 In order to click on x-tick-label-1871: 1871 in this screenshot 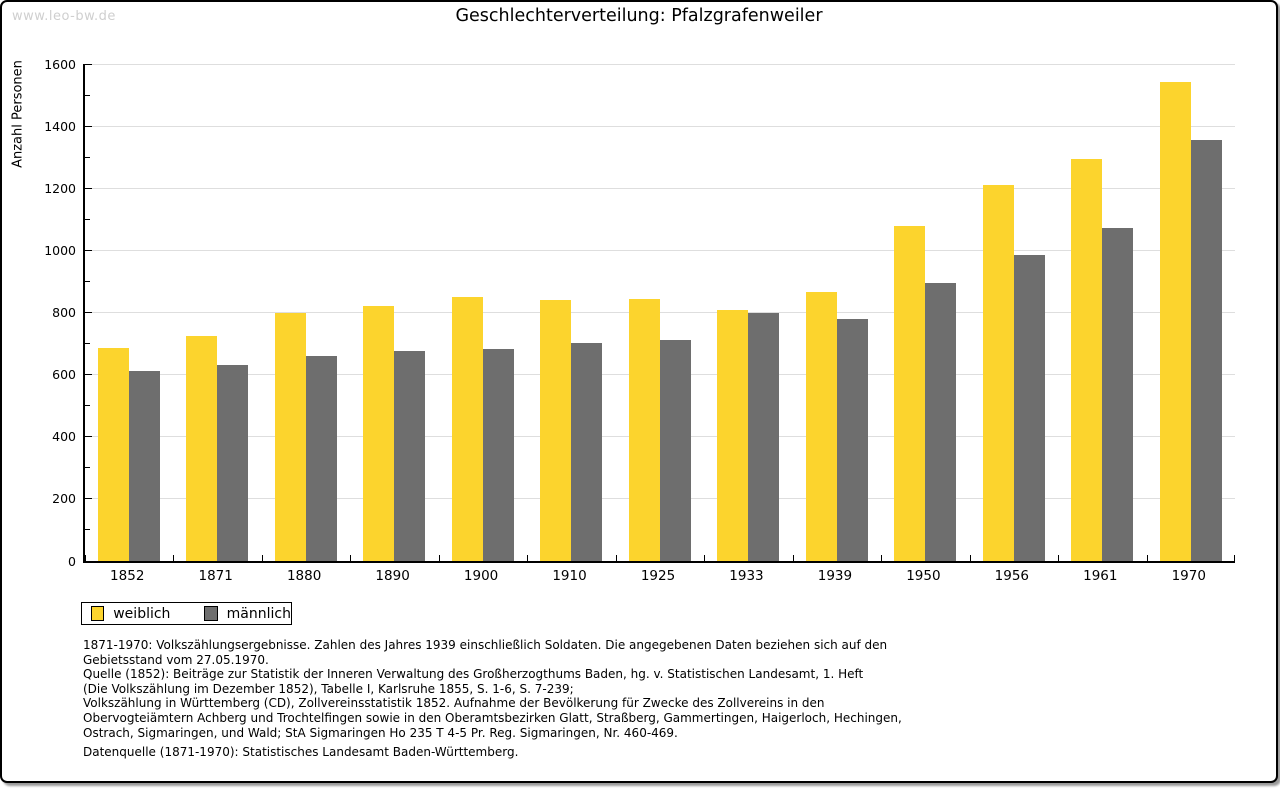, I will do `click(215, 576)`.